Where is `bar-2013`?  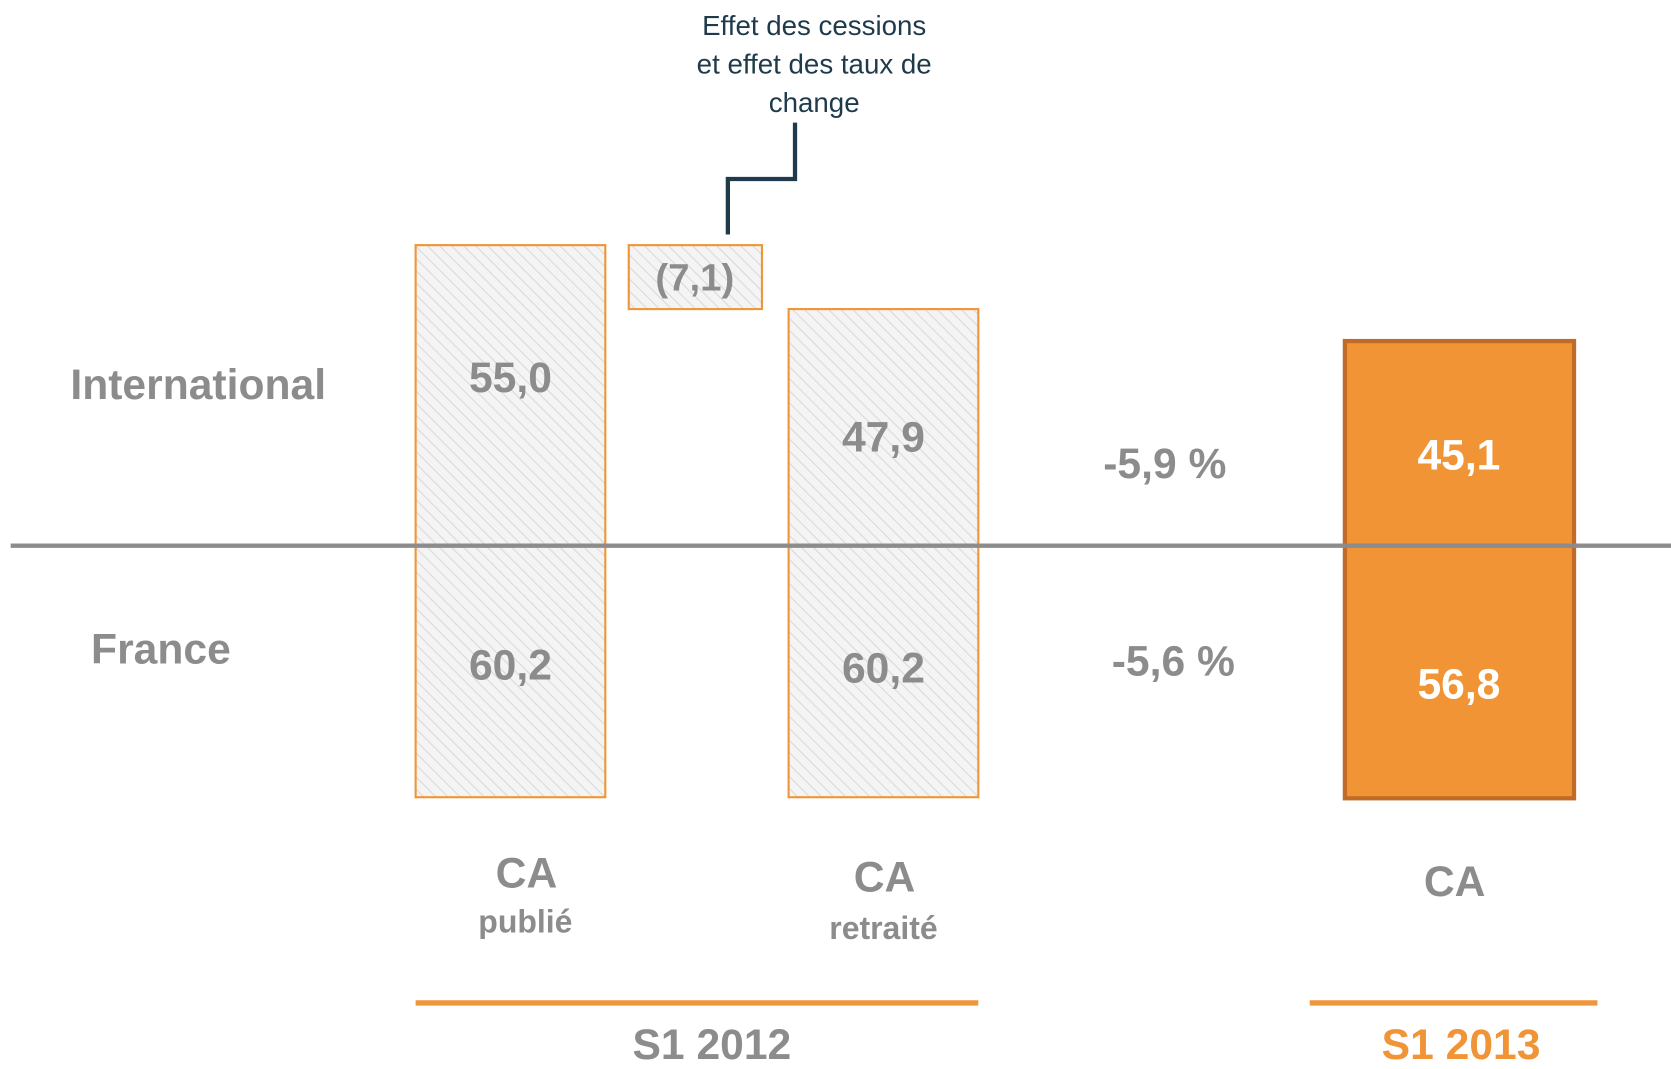 bar-2013 is located at coordinates (1459, 569).